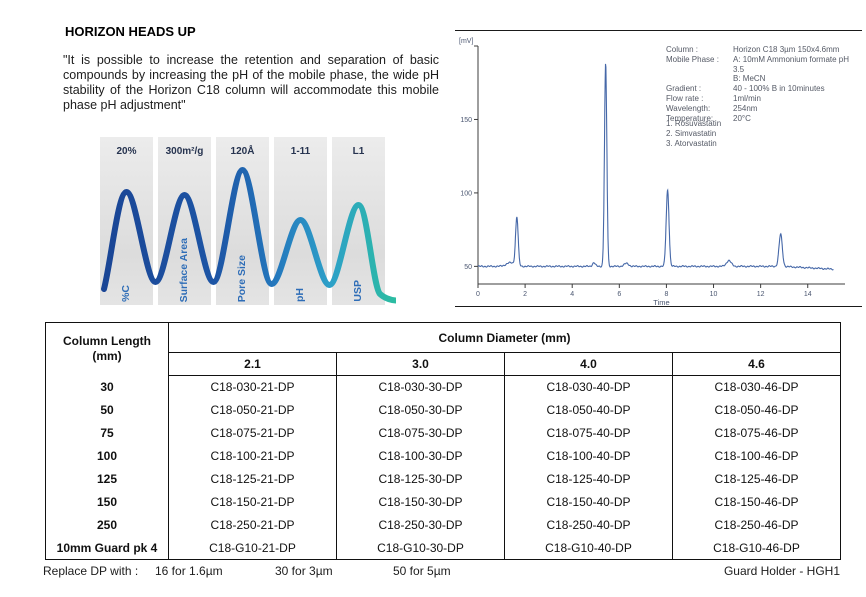  I want to click on part-number-cell: C18-050-46-DP, so click(756, 410).